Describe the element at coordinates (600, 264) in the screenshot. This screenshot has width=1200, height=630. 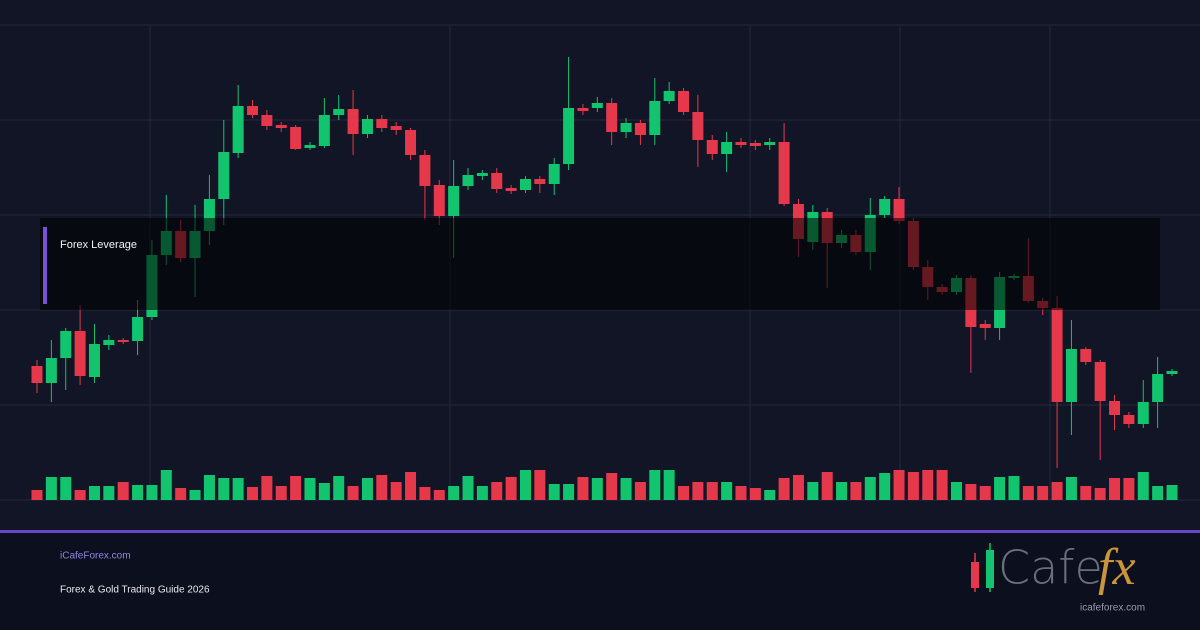
I see `annotation-band` at that location.